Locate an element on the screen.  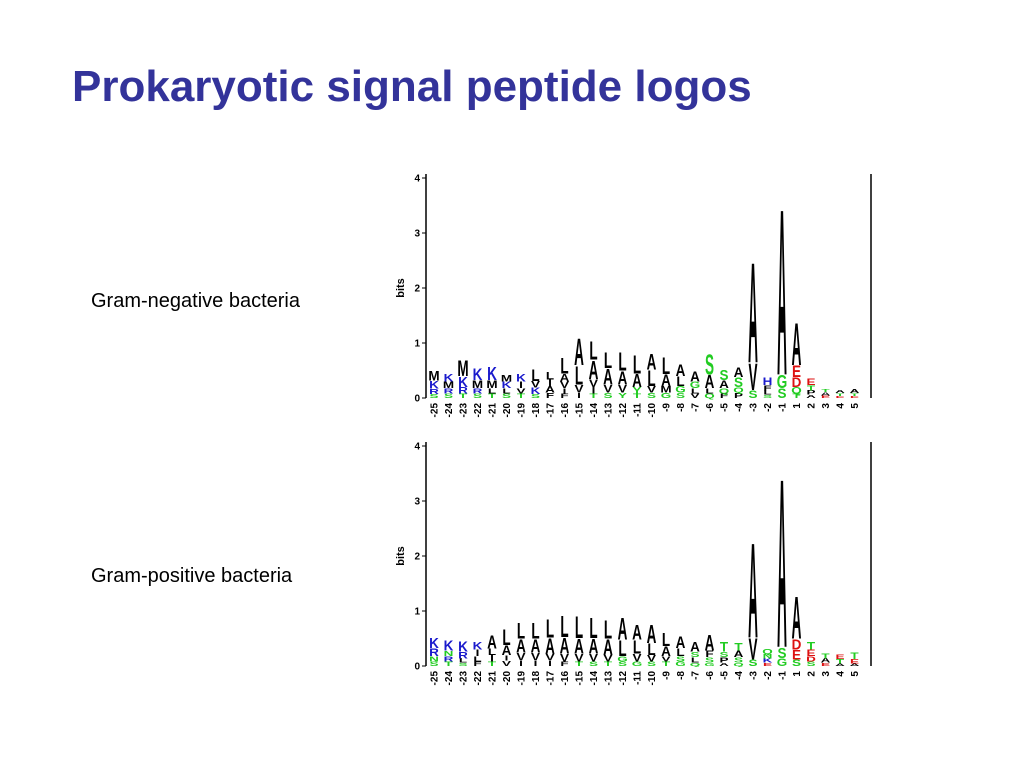
logo-letter: Y is located at coordinates (623, 396).